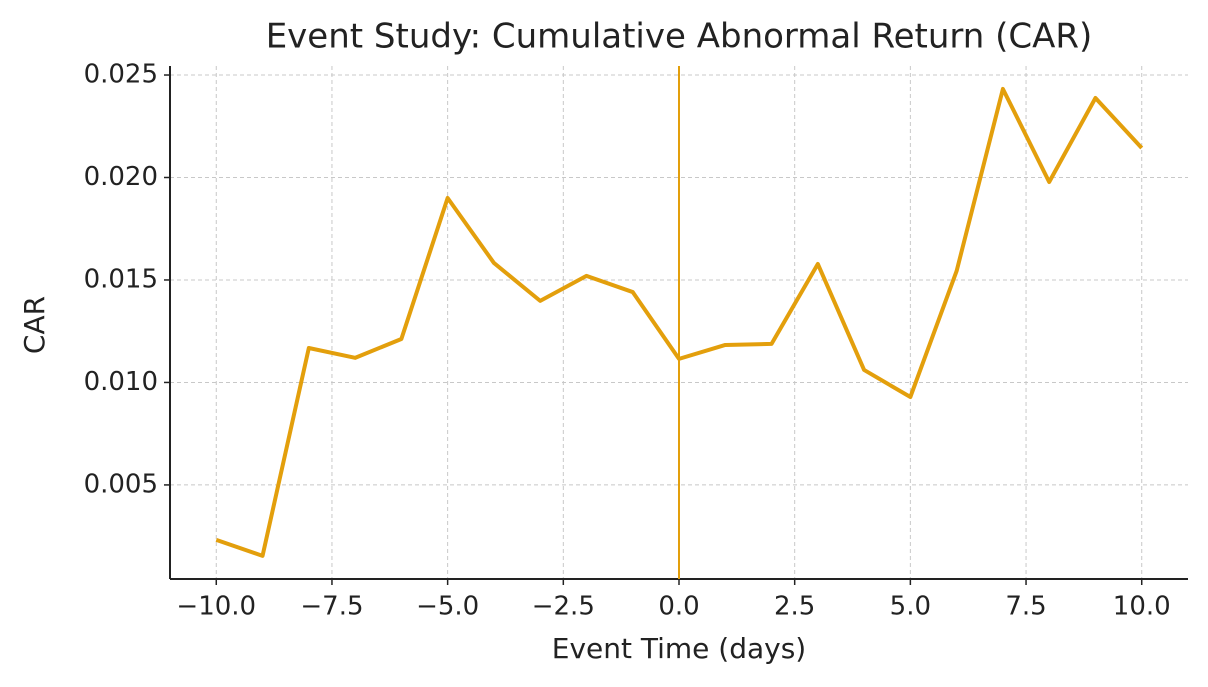  I want to click on x-tick-label: −7.5, so click(331, 607).